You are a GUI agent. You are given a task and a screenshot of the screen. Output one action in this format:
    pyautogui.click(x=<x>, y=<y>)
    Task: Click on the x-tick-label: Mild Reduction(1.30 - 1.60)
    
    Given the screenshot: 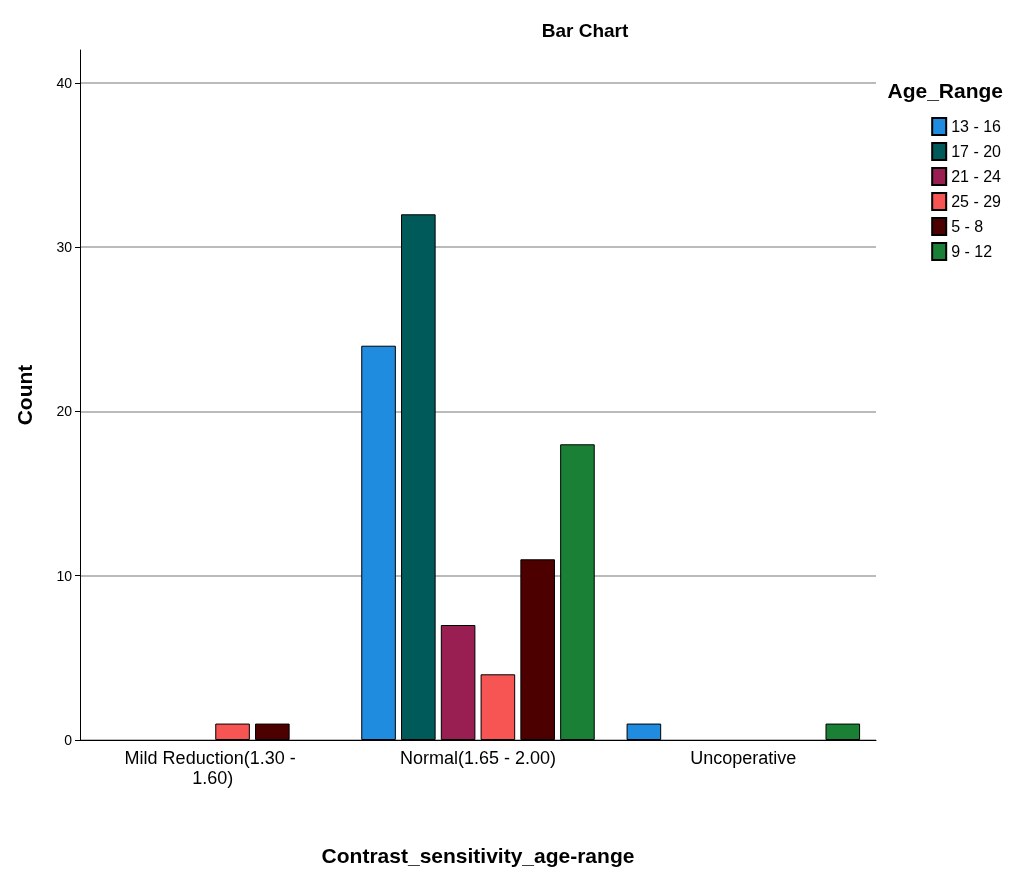 What is the action you would take?
    pyautogui.click(x=212, y=768)
    